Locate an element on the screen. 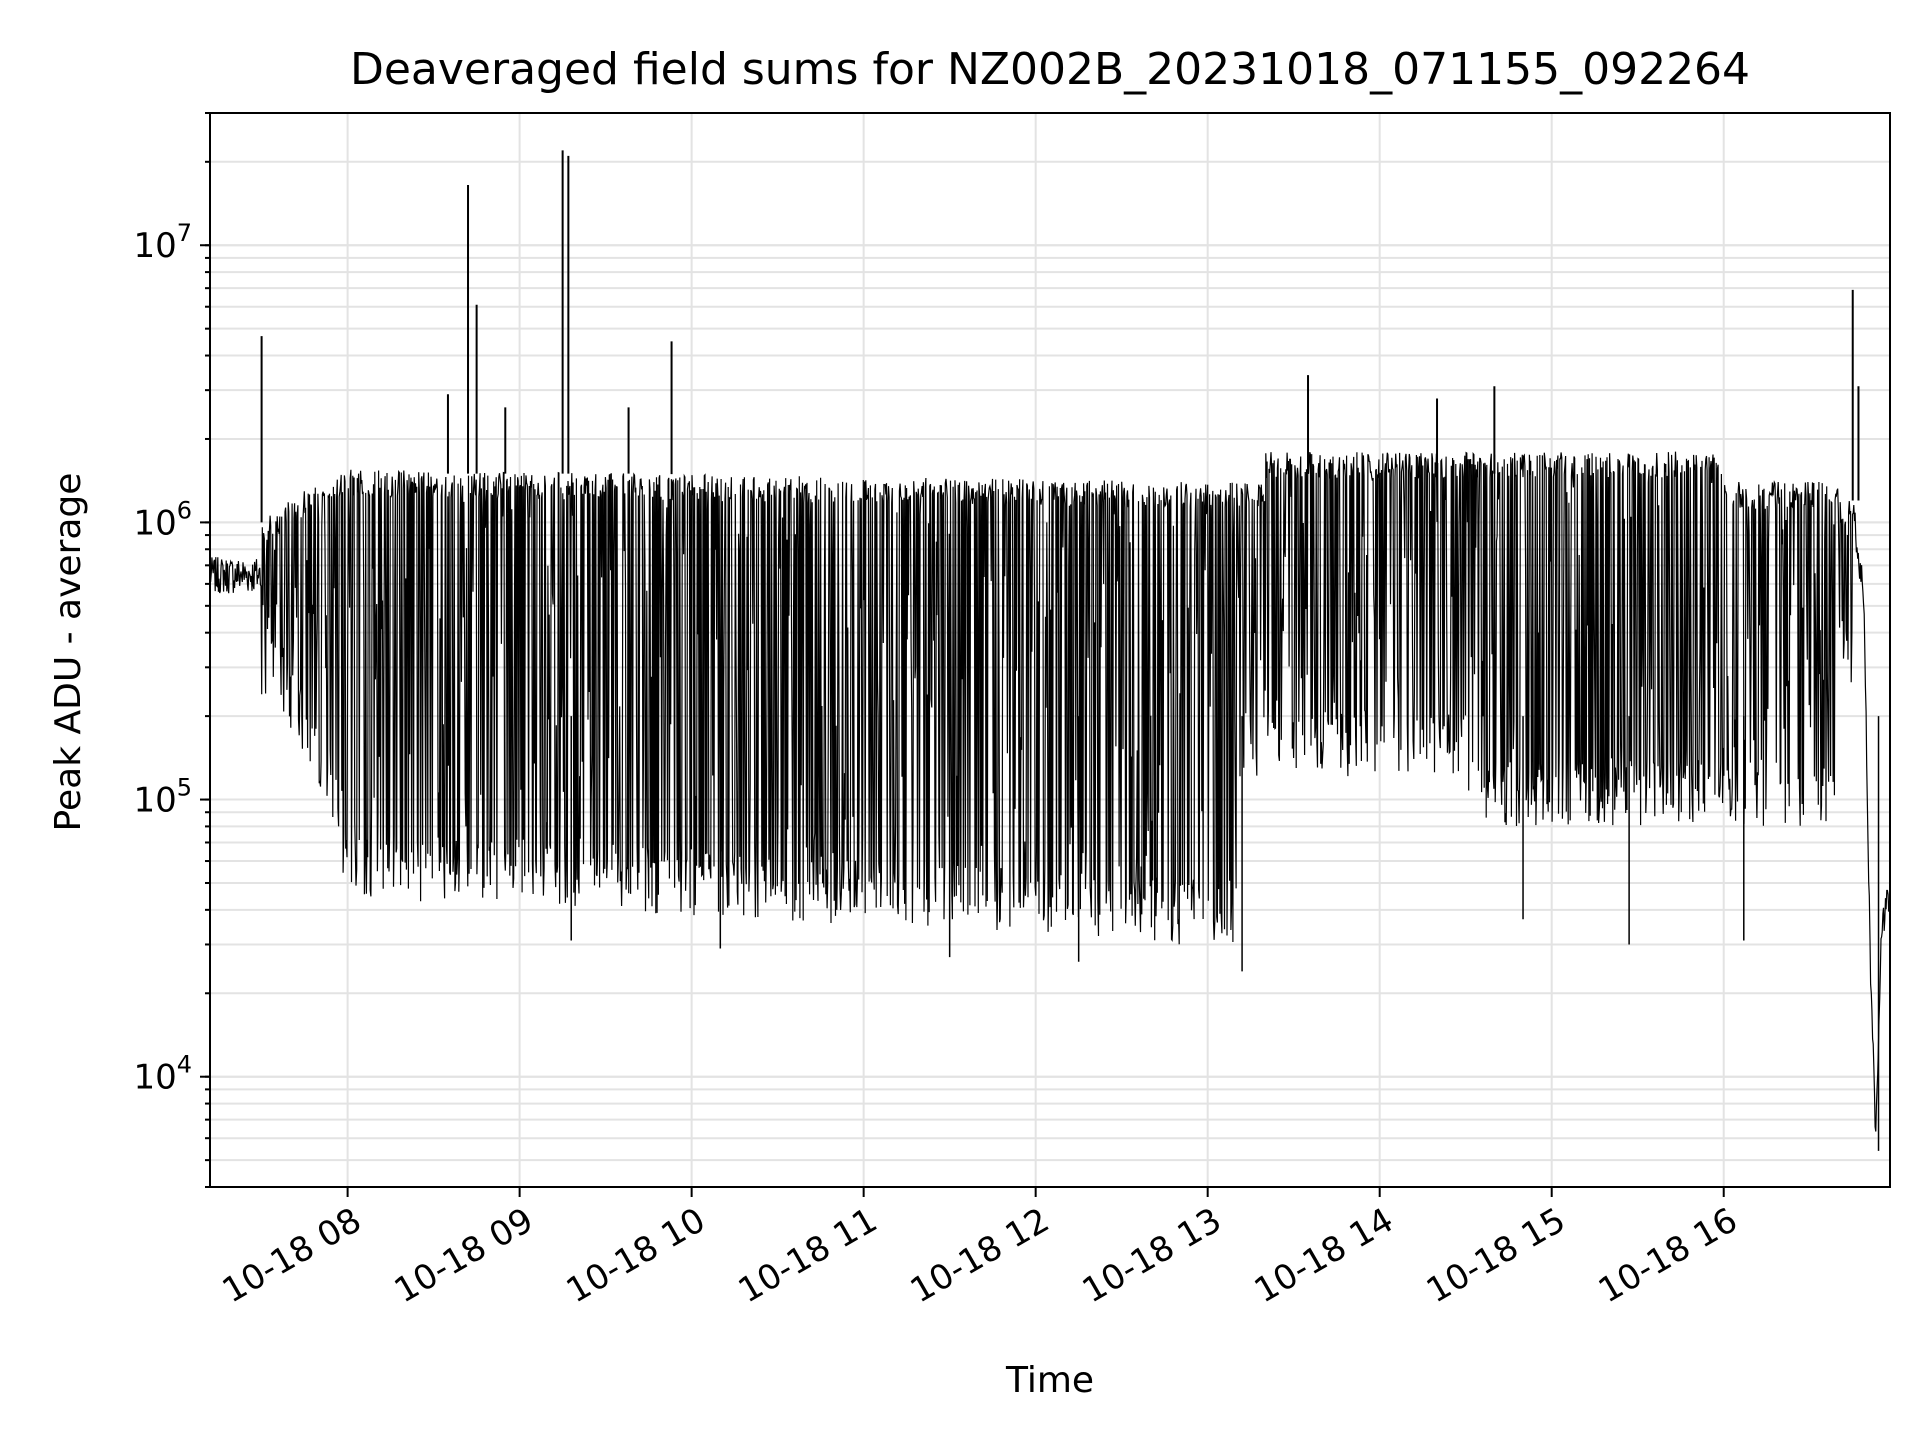  y-tick-label: 10⁴ is located at coordinates (162, 1074).